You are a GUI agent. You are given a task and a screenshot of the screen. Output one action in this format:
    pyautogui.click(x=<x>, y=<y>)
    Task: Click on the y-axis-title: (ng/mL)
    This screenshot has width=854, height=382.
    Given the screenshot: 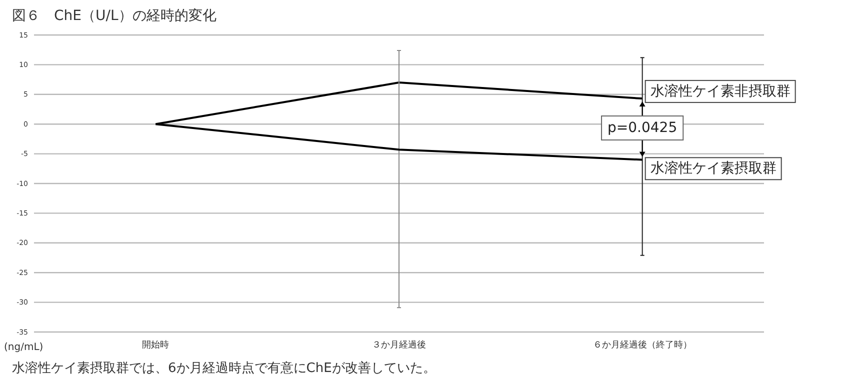 What is the action you would take?
    pyautogui.click(x=24, y=347)
    